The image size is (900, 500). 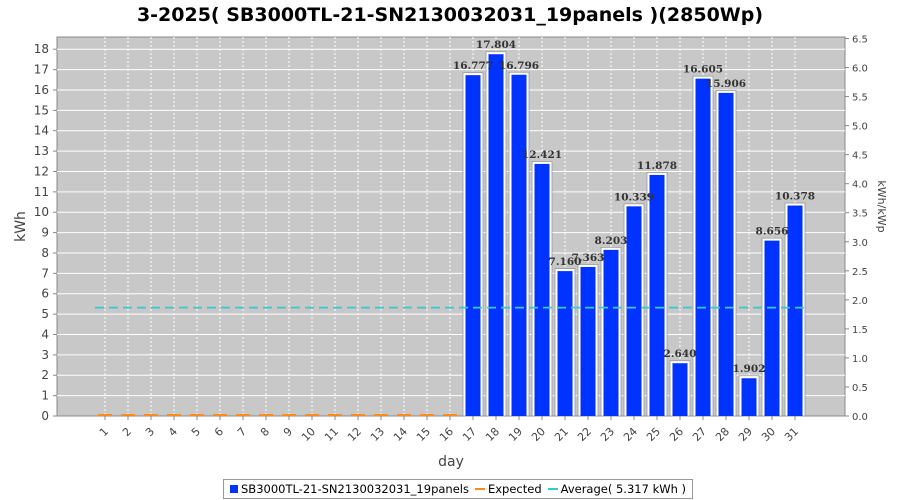 I want to click on x-tick-label: 1, so click(x=104, y=432).